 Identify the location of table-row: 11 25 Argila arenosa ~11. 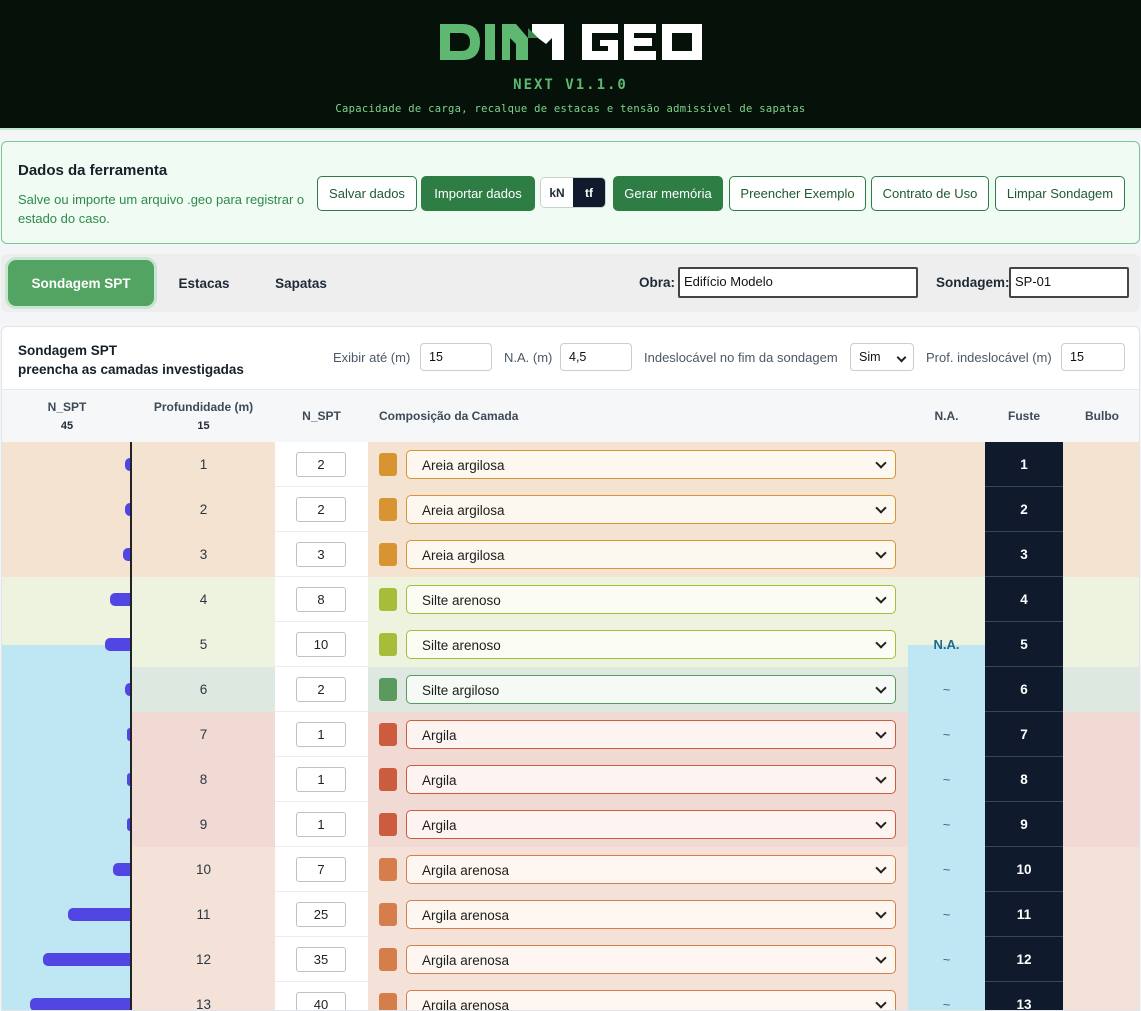
(570, 914).